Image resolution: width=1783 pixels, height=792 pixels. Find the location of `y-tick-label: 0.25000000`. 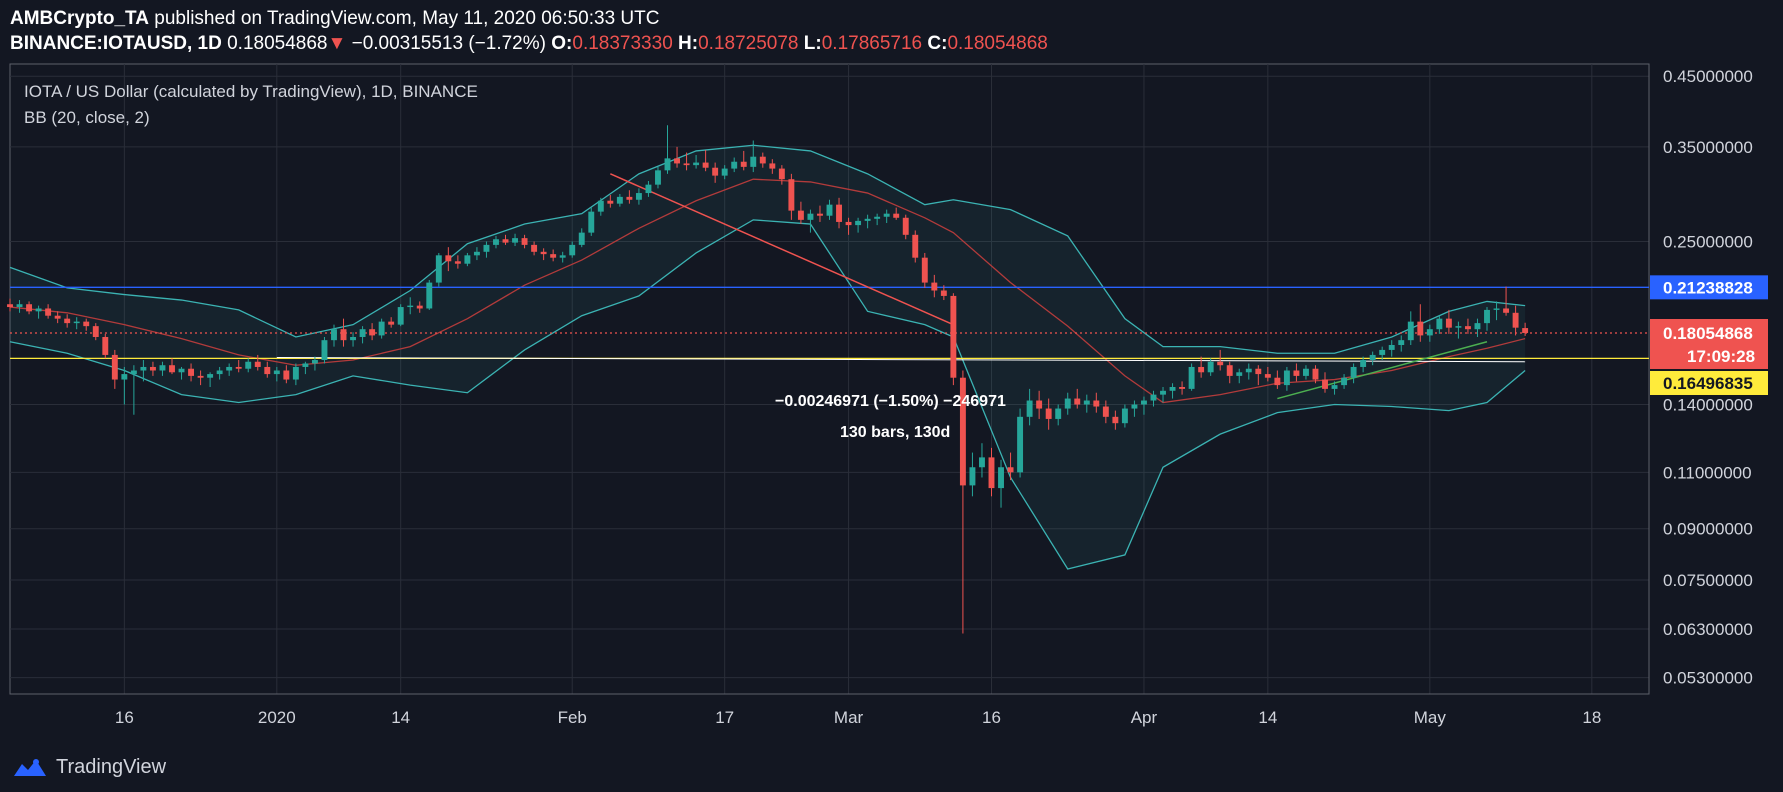

y-tick-label: 0.25000000 is located at coordinates (1708, 241).